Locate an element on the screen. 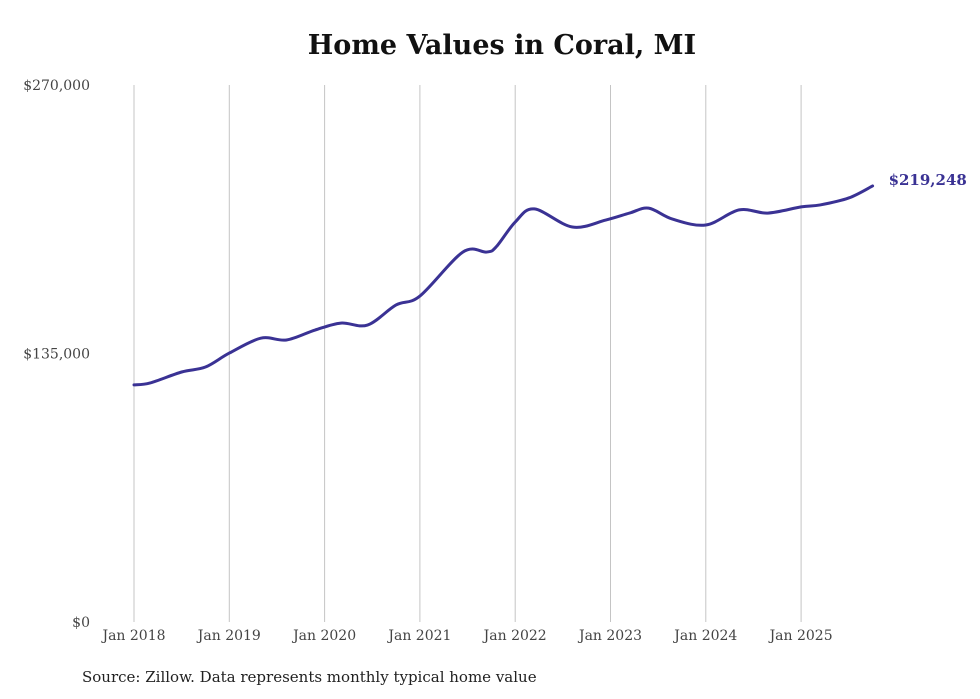  x-tick-label: Jan 2019 is located at coordinates (228, 636).